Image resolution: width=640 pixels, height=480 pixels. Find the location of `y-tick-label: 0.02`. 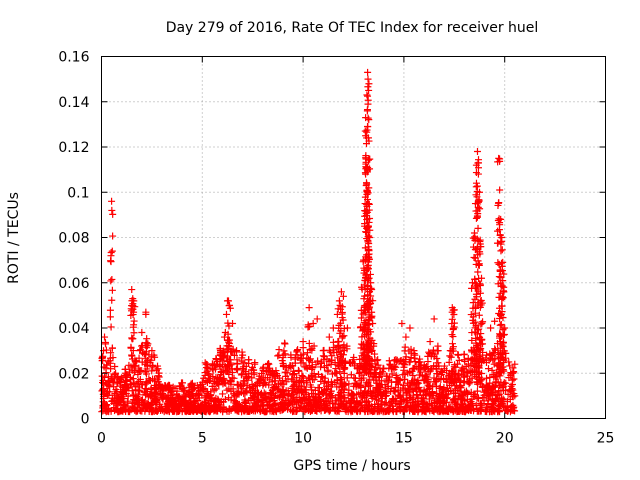

y-tick-label: 0.02 is located at coordinates (73, 374).